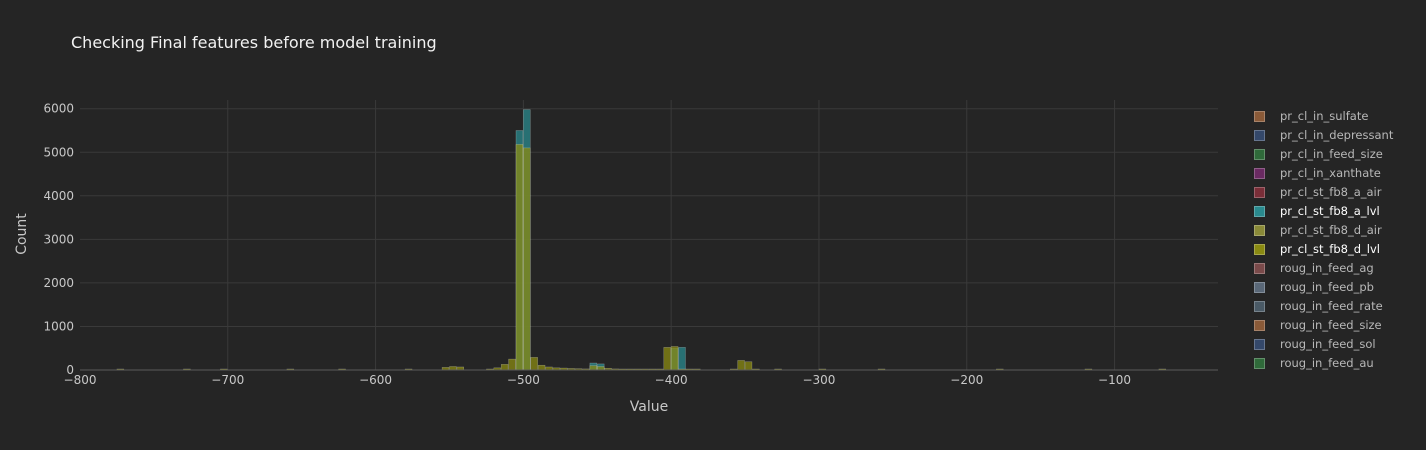 The image size is (1426, 450). I want to click on x-tick-label: −800, so click(80, 380).